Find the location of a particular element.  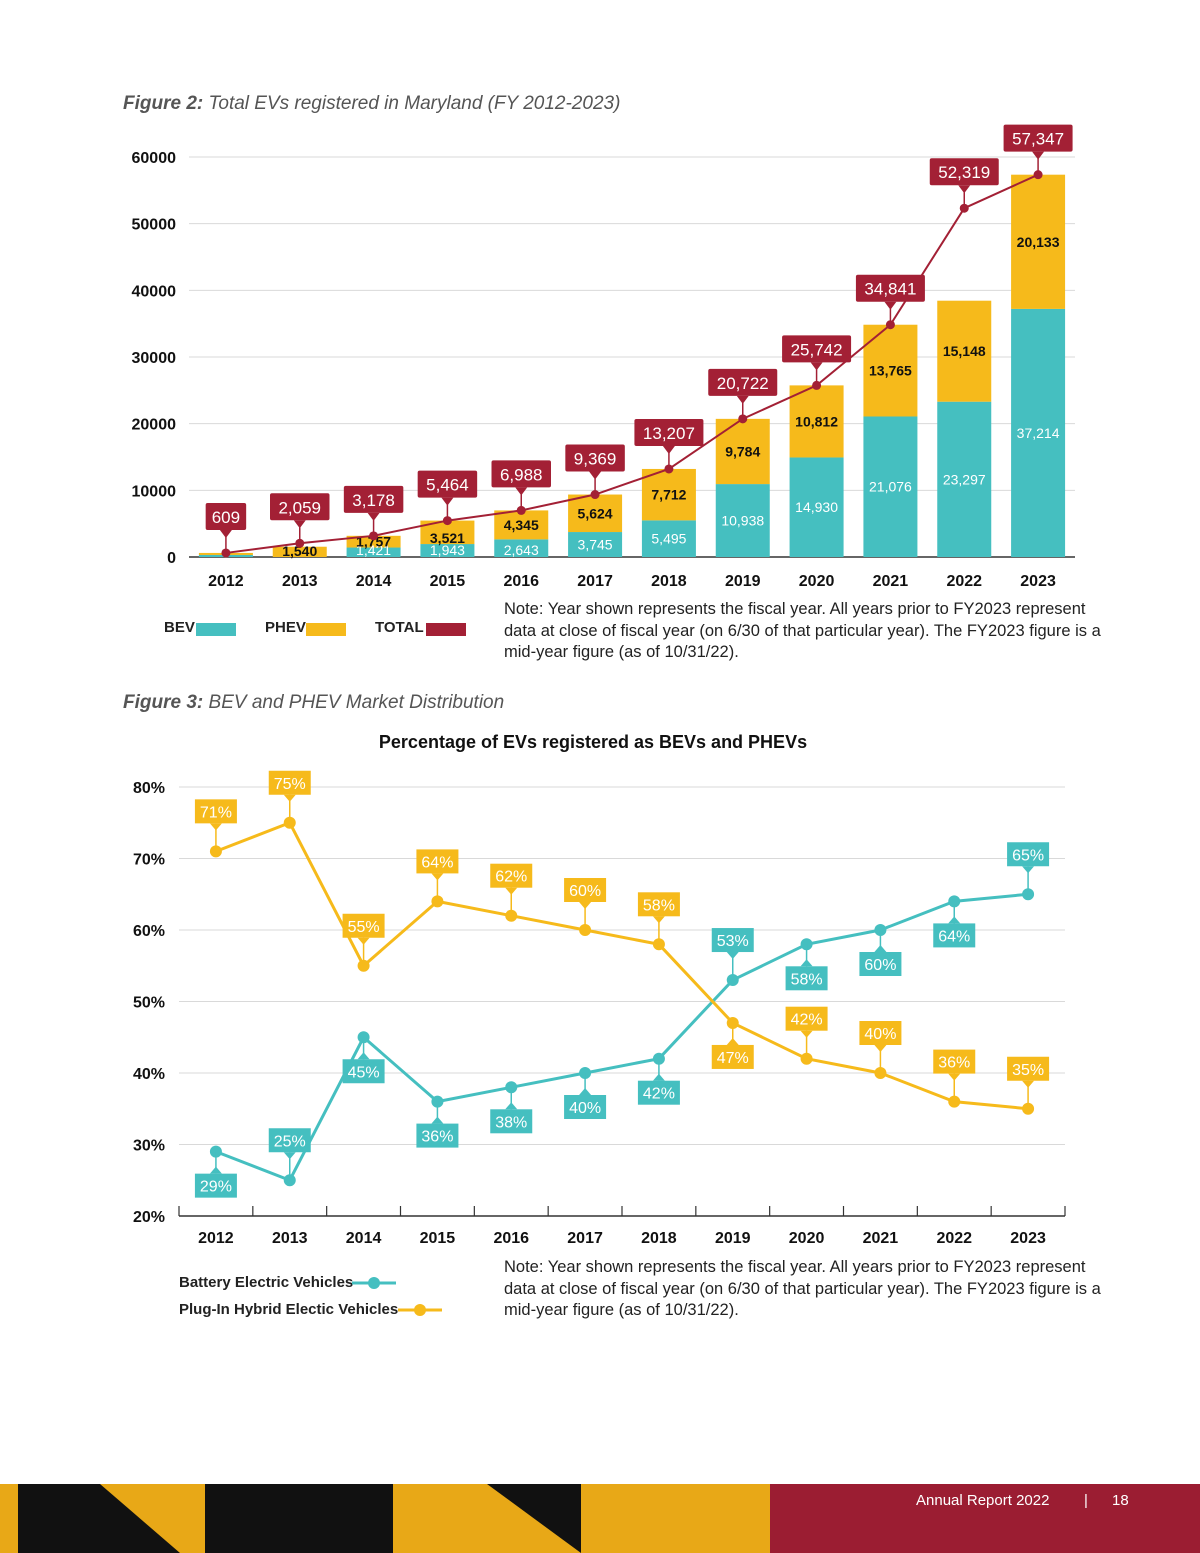

phev-data-label: 7,712 is located at coordinates (668, 495).